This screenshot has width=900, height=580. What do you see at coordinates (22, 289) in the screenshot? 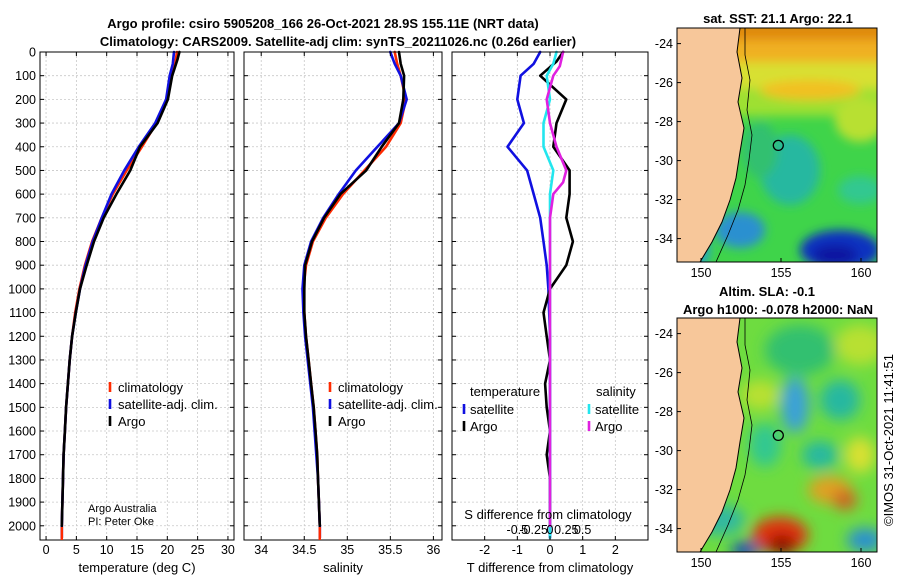
I see `y-tick-label: 1000` at bounding box center [22, 289].